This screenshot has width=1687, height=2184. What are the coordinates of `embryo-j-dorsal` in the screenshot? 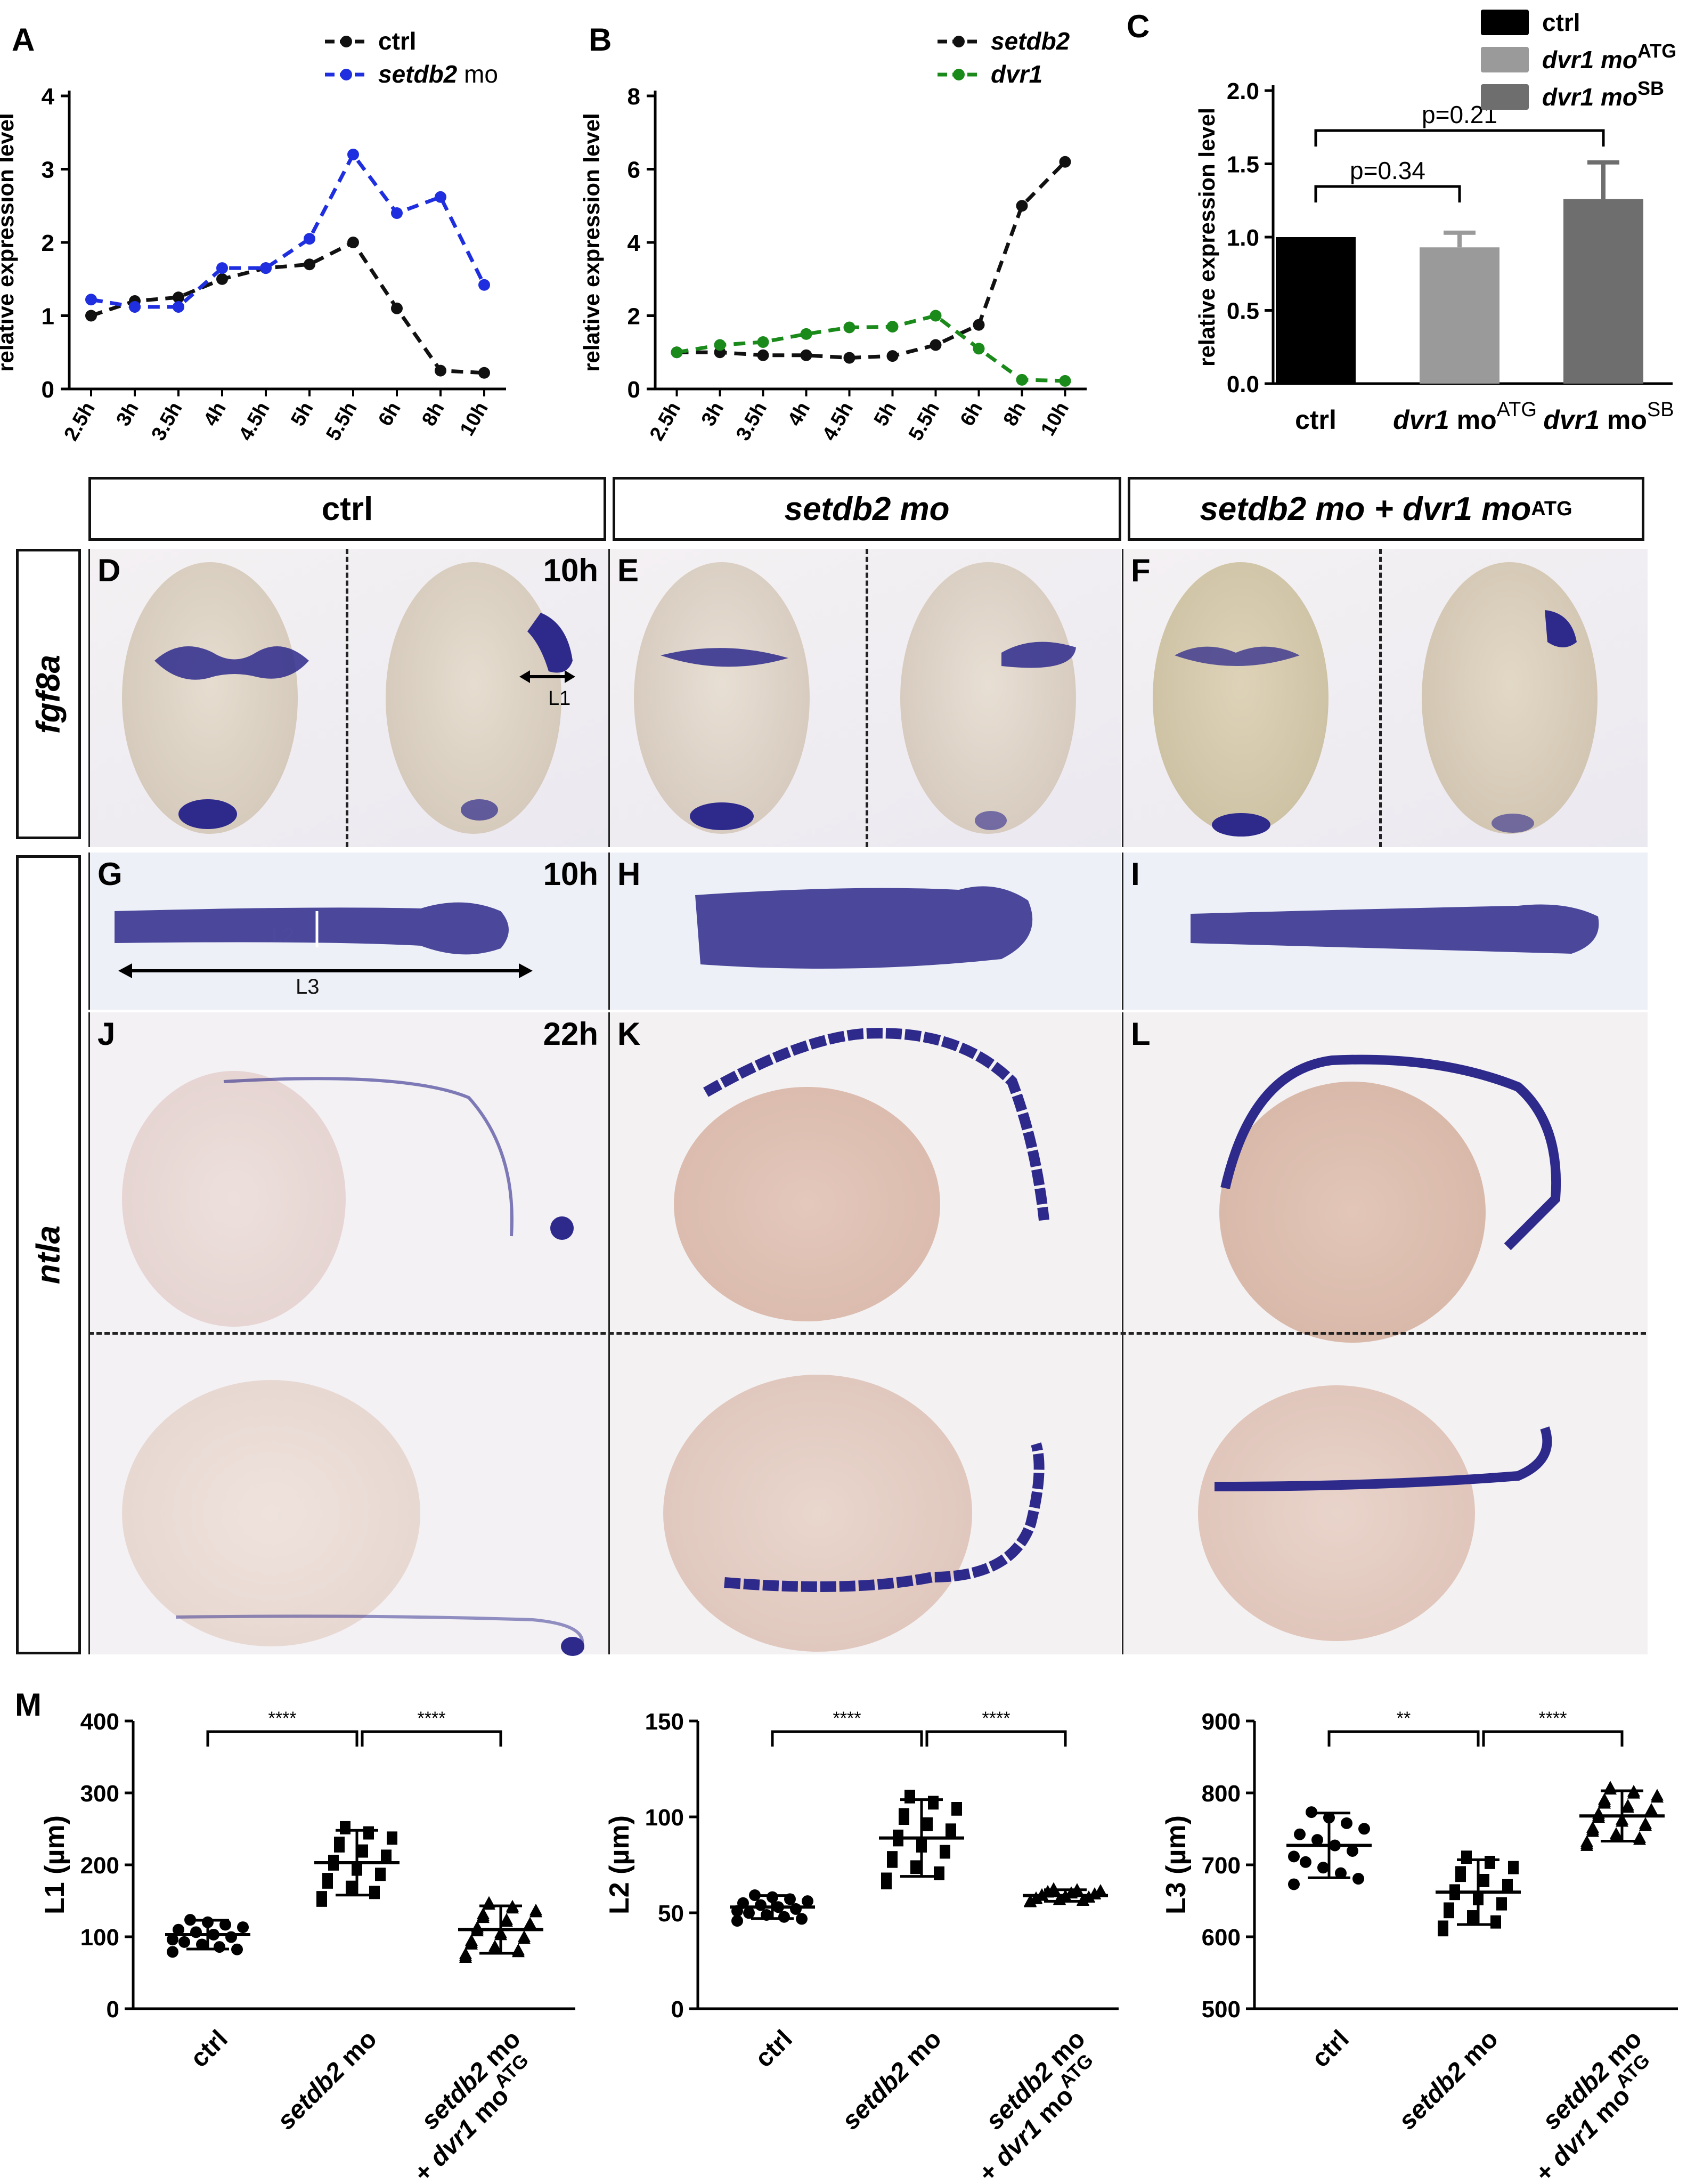 It's located at (271, 1513).